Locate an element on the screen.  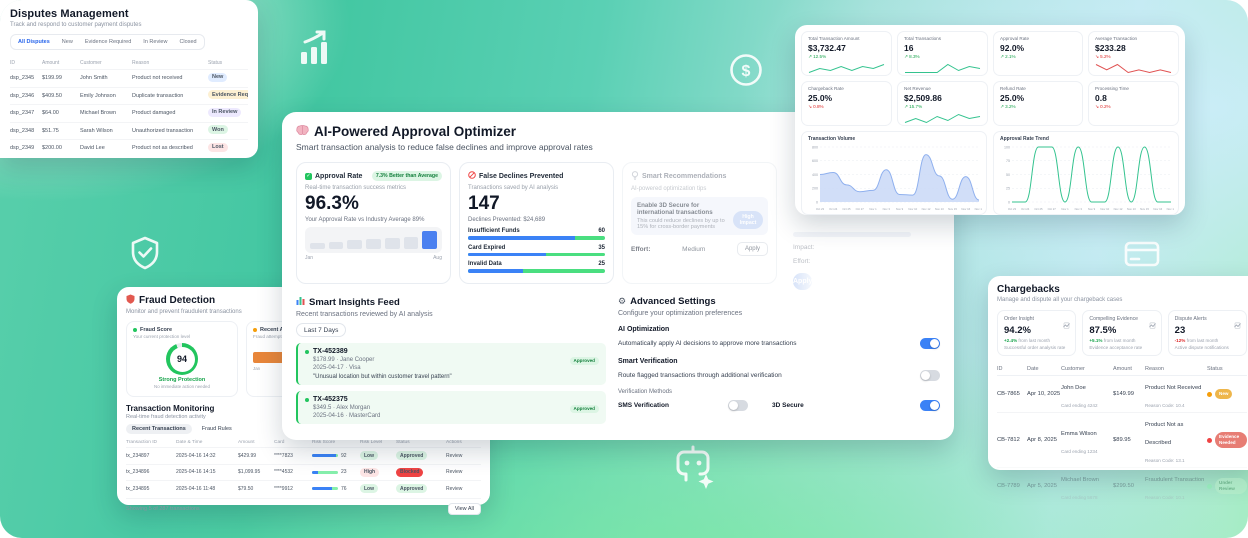
svg-text: 50 is located at coordinates (1008, 175).